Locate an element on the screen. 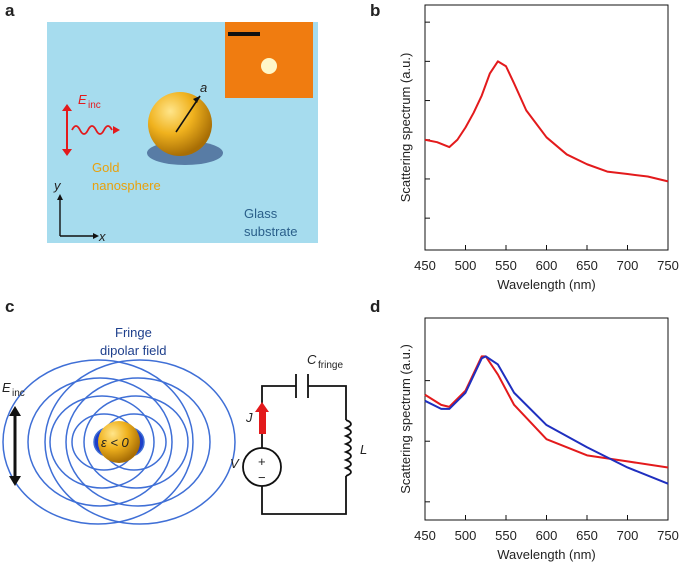  panel-letter: b is located at coordinates (375, 10).